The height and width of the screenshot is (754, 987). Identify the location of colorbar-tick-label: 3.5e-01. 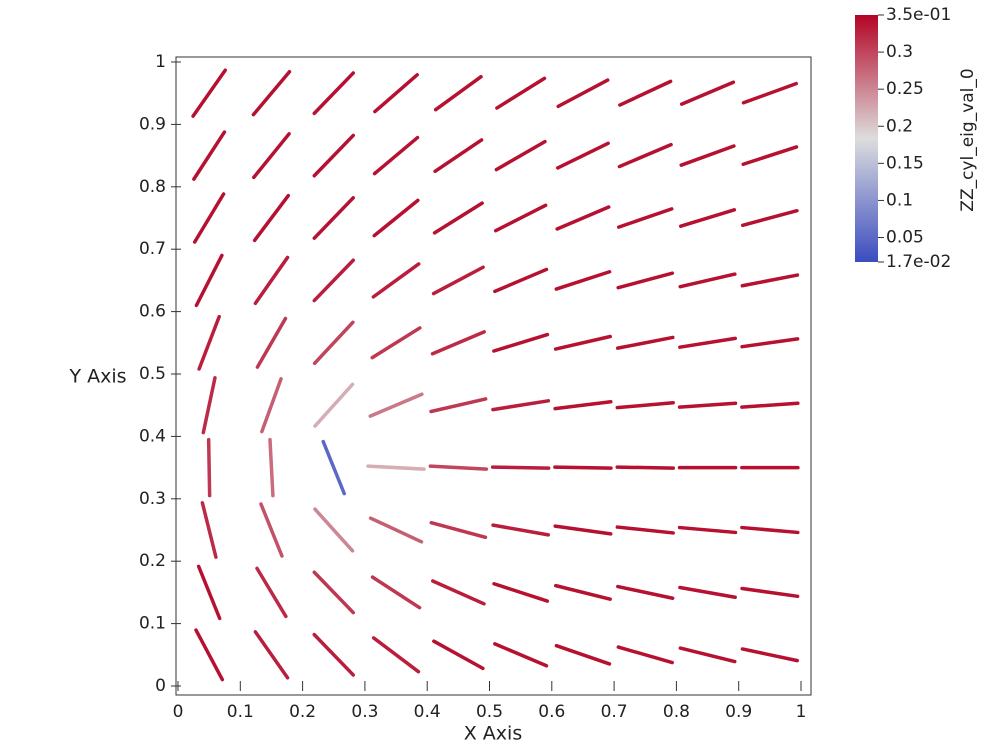
(918, 15).